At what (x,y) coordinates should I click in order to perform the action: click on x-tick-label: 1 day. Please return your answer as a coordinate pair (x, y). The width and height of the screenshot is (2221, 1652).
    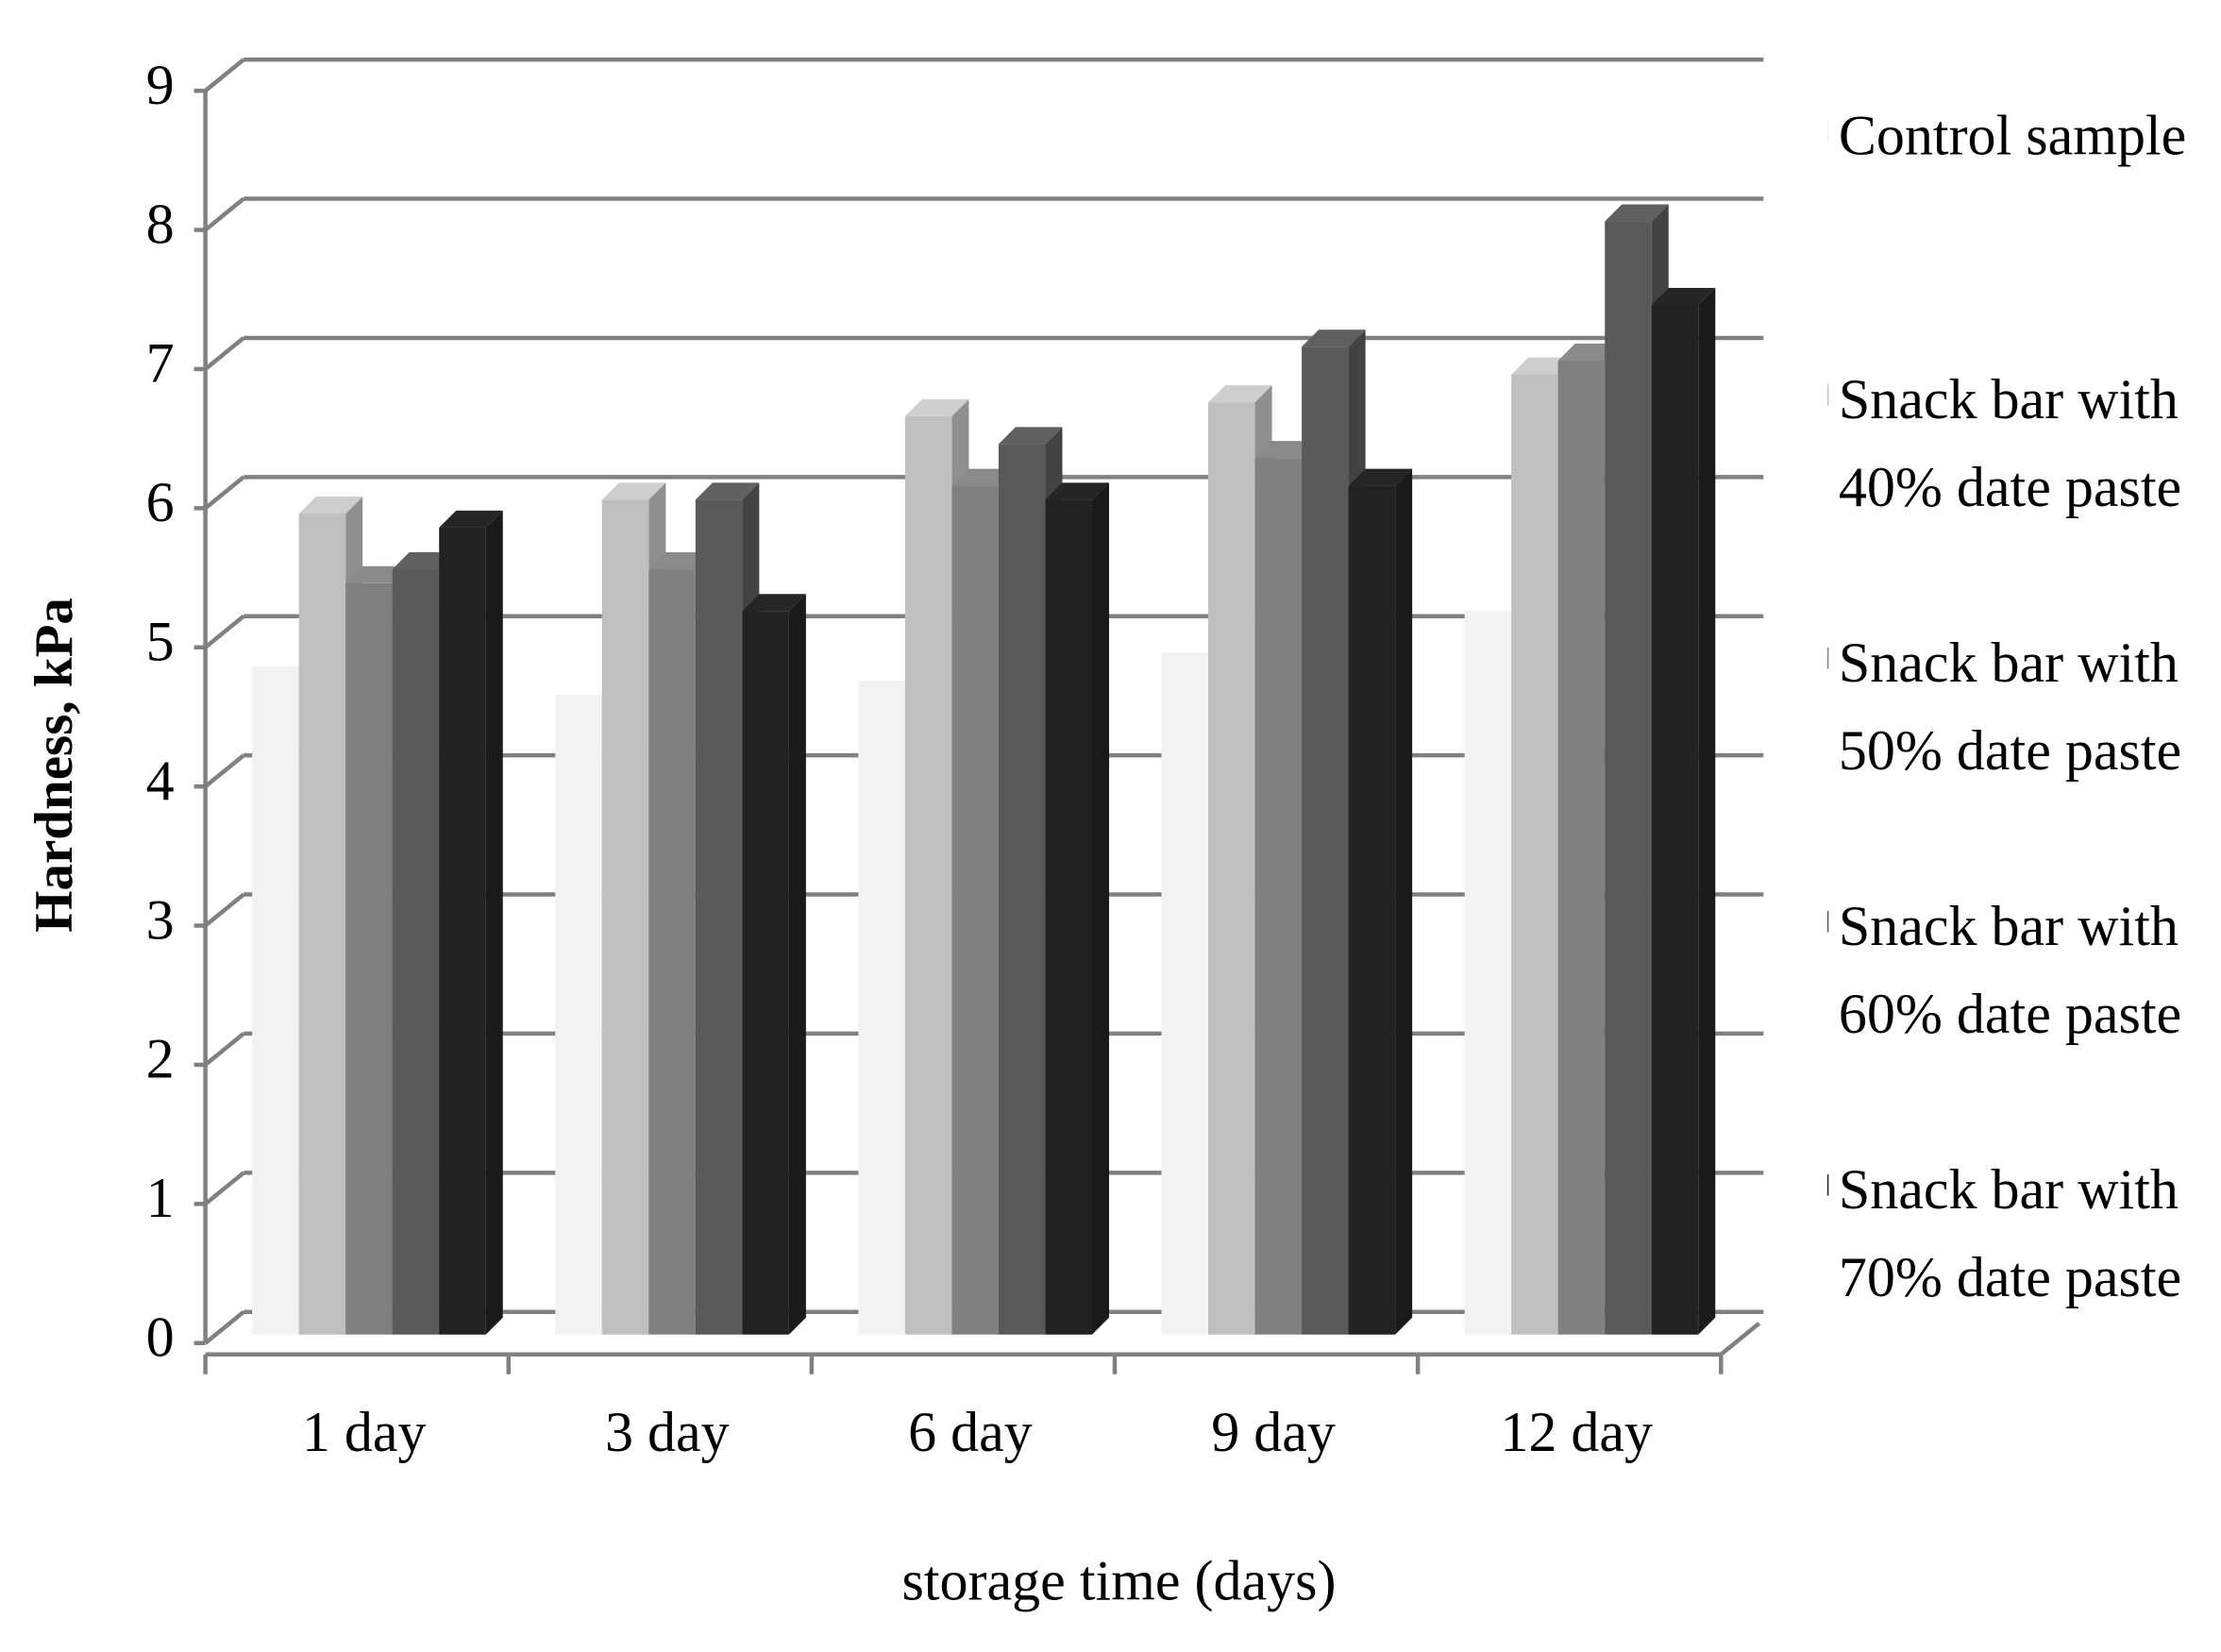
    Looking at the image, I should click on (364, 1432).